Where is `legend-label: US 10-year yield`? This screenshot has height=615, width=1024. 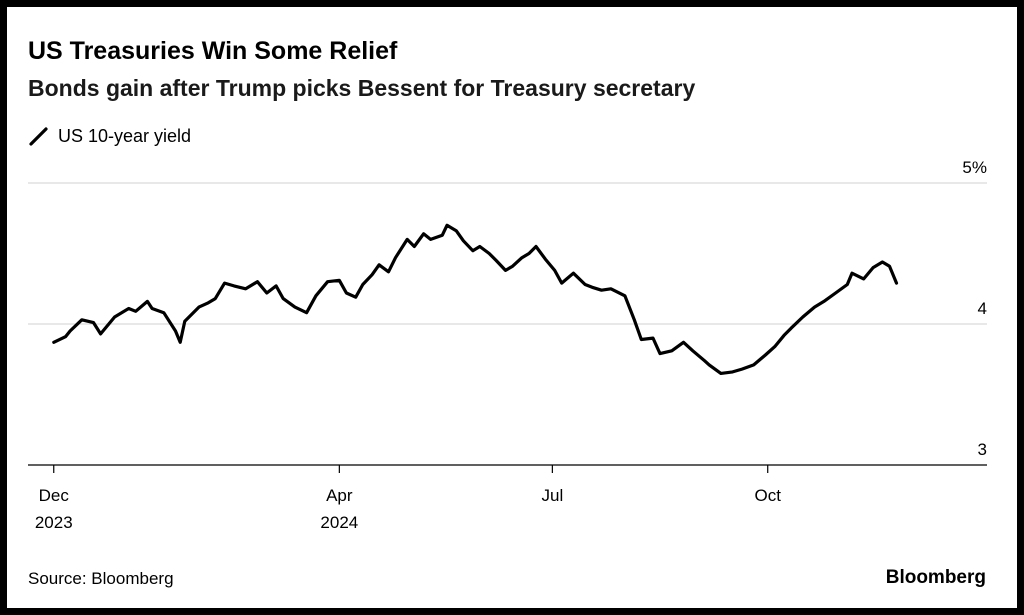 legend-label: US 10-year yield is located at coordinates (125, 135).